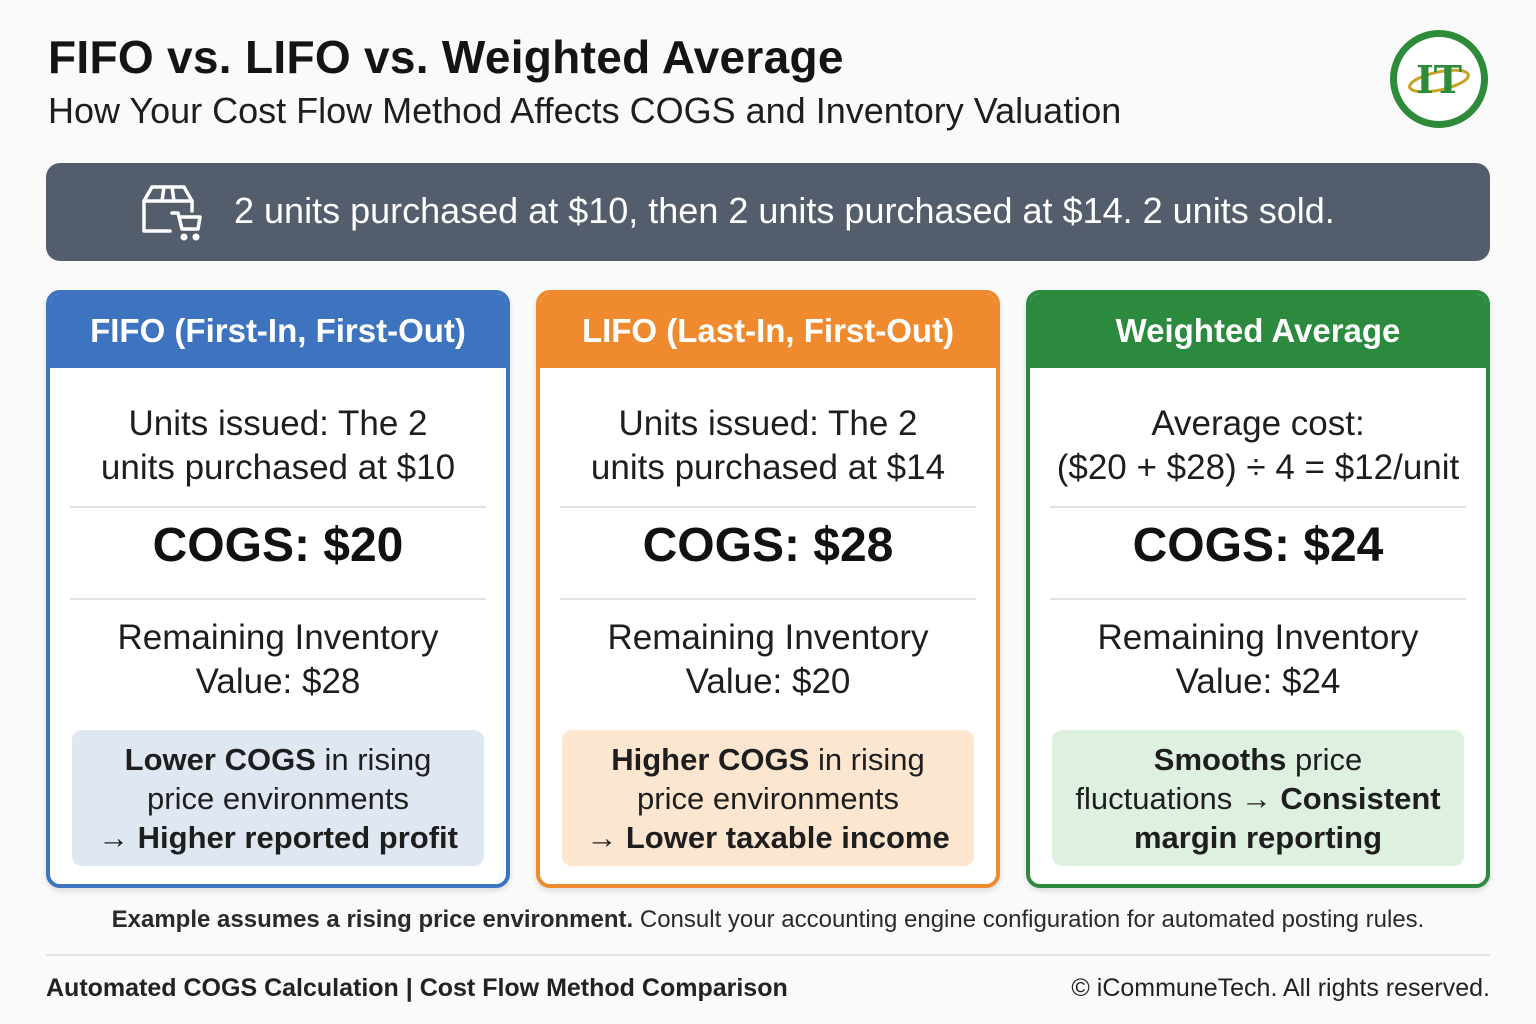 Image resolution: width=1536 pixels, height=1024 pixels. Describe the element at coordinates (220, 759) in the screenshot. I see `fifo-note-bold: Lower COGS` at that location.